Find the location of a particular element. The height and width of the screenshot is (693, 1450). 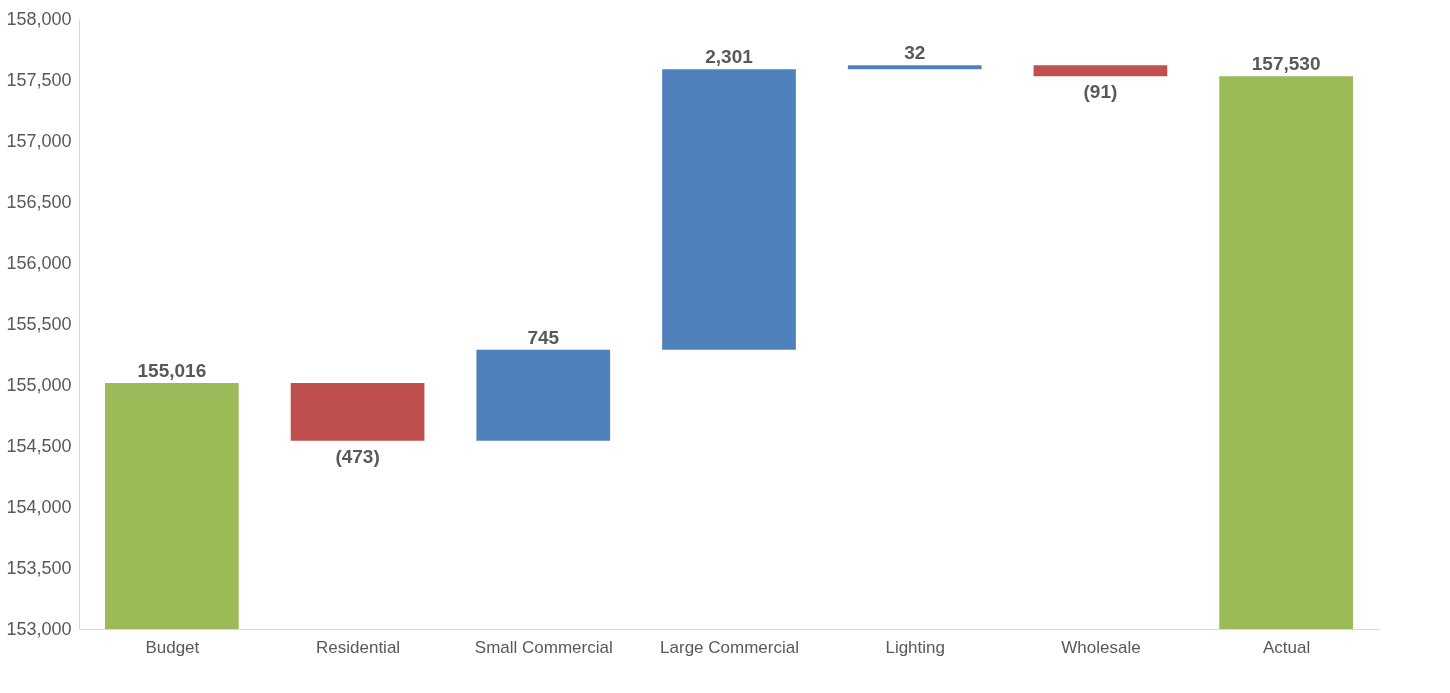

y-tick-label: 156,000 is located at coordinates (39, 262).